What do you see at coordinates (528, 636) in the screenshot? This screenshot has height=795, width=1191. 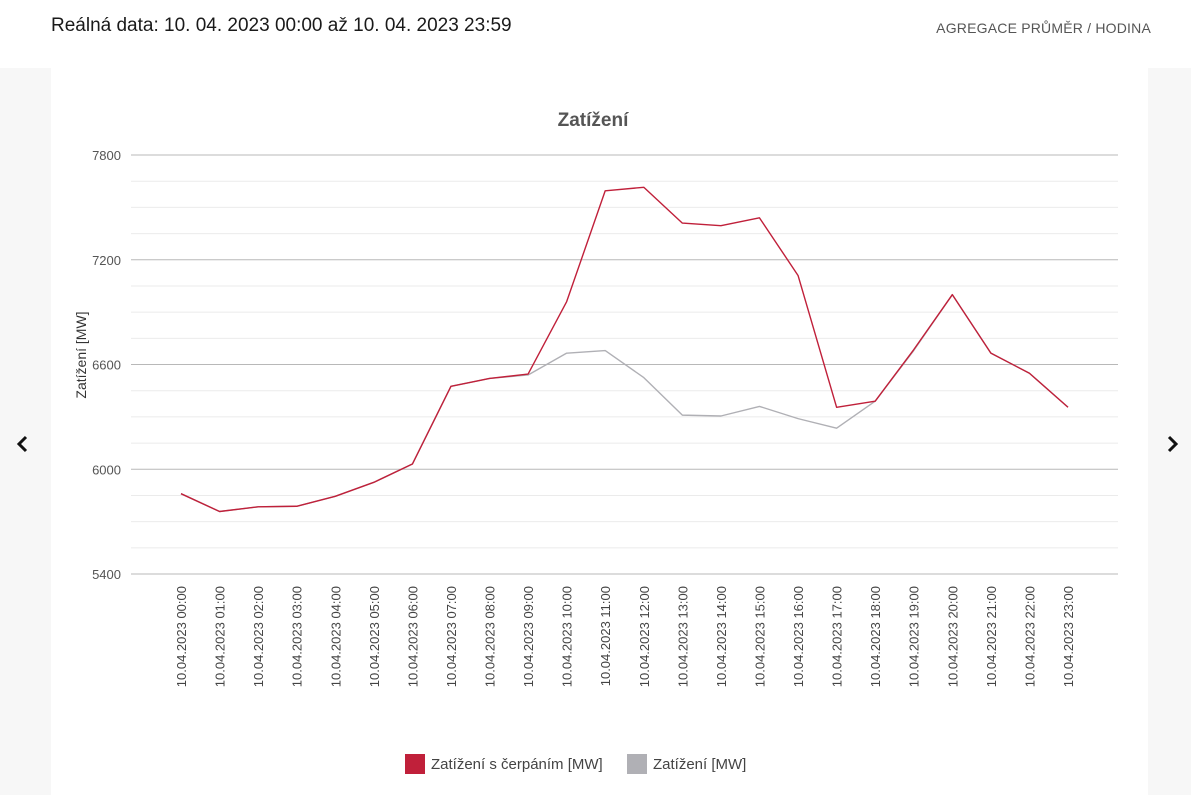 I see `x-tick-label: 10.04.2023 09:00` at bounding box center [528, 636].